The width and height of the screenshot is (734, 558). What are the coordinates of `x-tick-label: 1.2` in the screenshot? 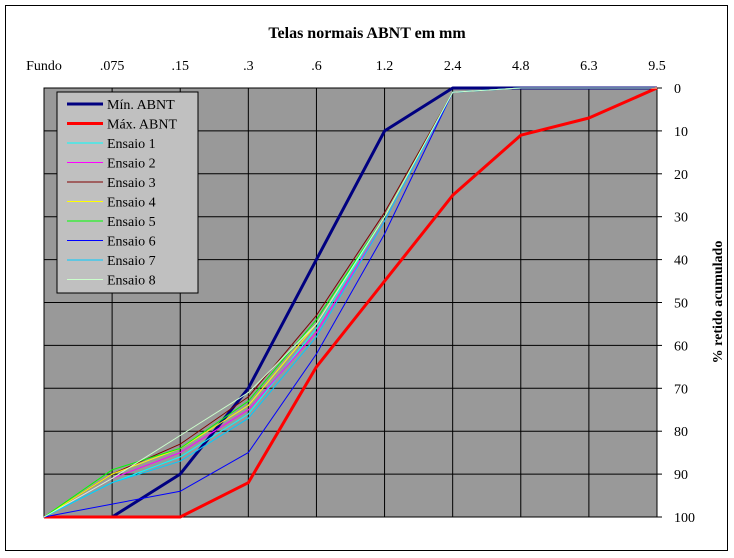 It's located at (385, 66).